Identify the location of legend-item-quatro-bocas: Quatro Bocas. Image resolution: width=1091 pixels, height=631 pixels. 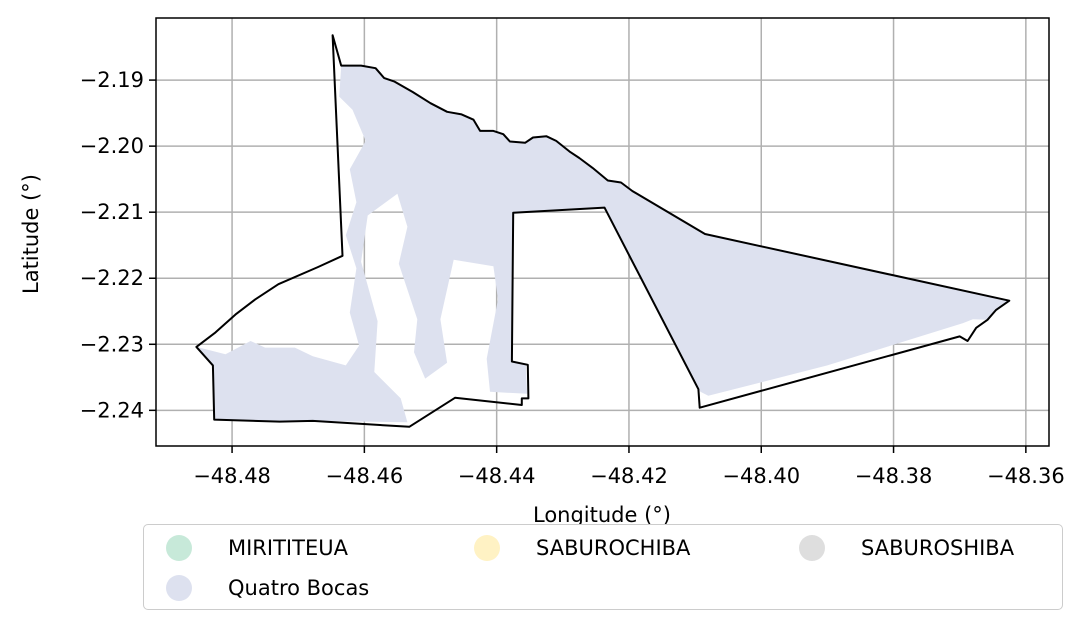
(267, 588).